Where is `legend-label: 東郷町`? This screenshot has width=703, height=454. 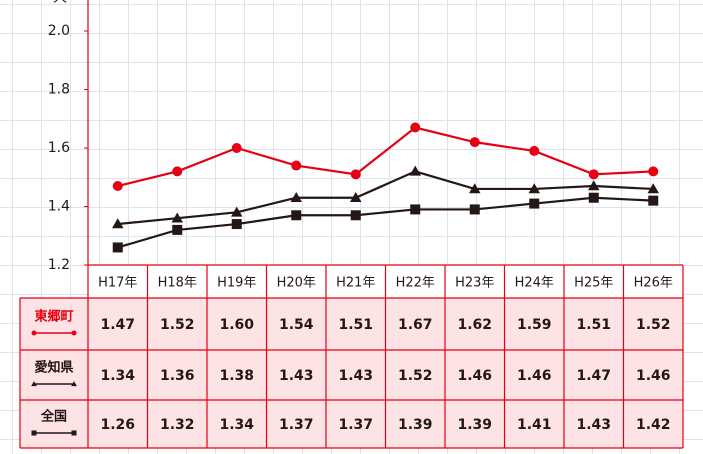 legend-label: 東郷町 is located at coordinates (53, 317).